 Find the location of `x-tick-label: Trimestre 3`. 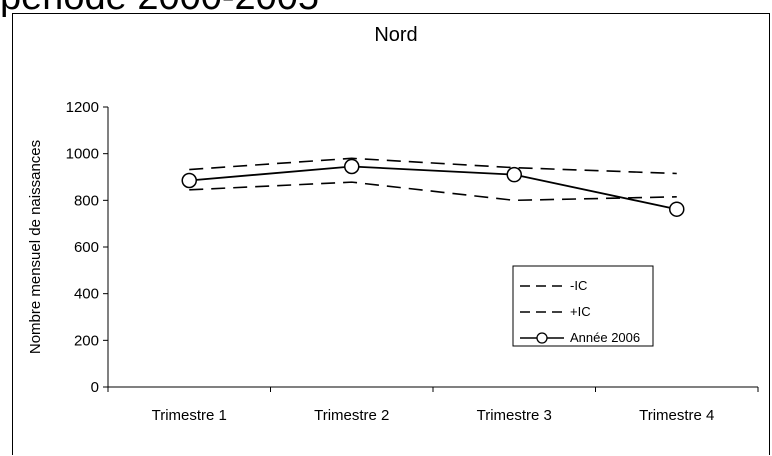

x-tick-label: Trimestre 3 is located at coordinates (514, 415).